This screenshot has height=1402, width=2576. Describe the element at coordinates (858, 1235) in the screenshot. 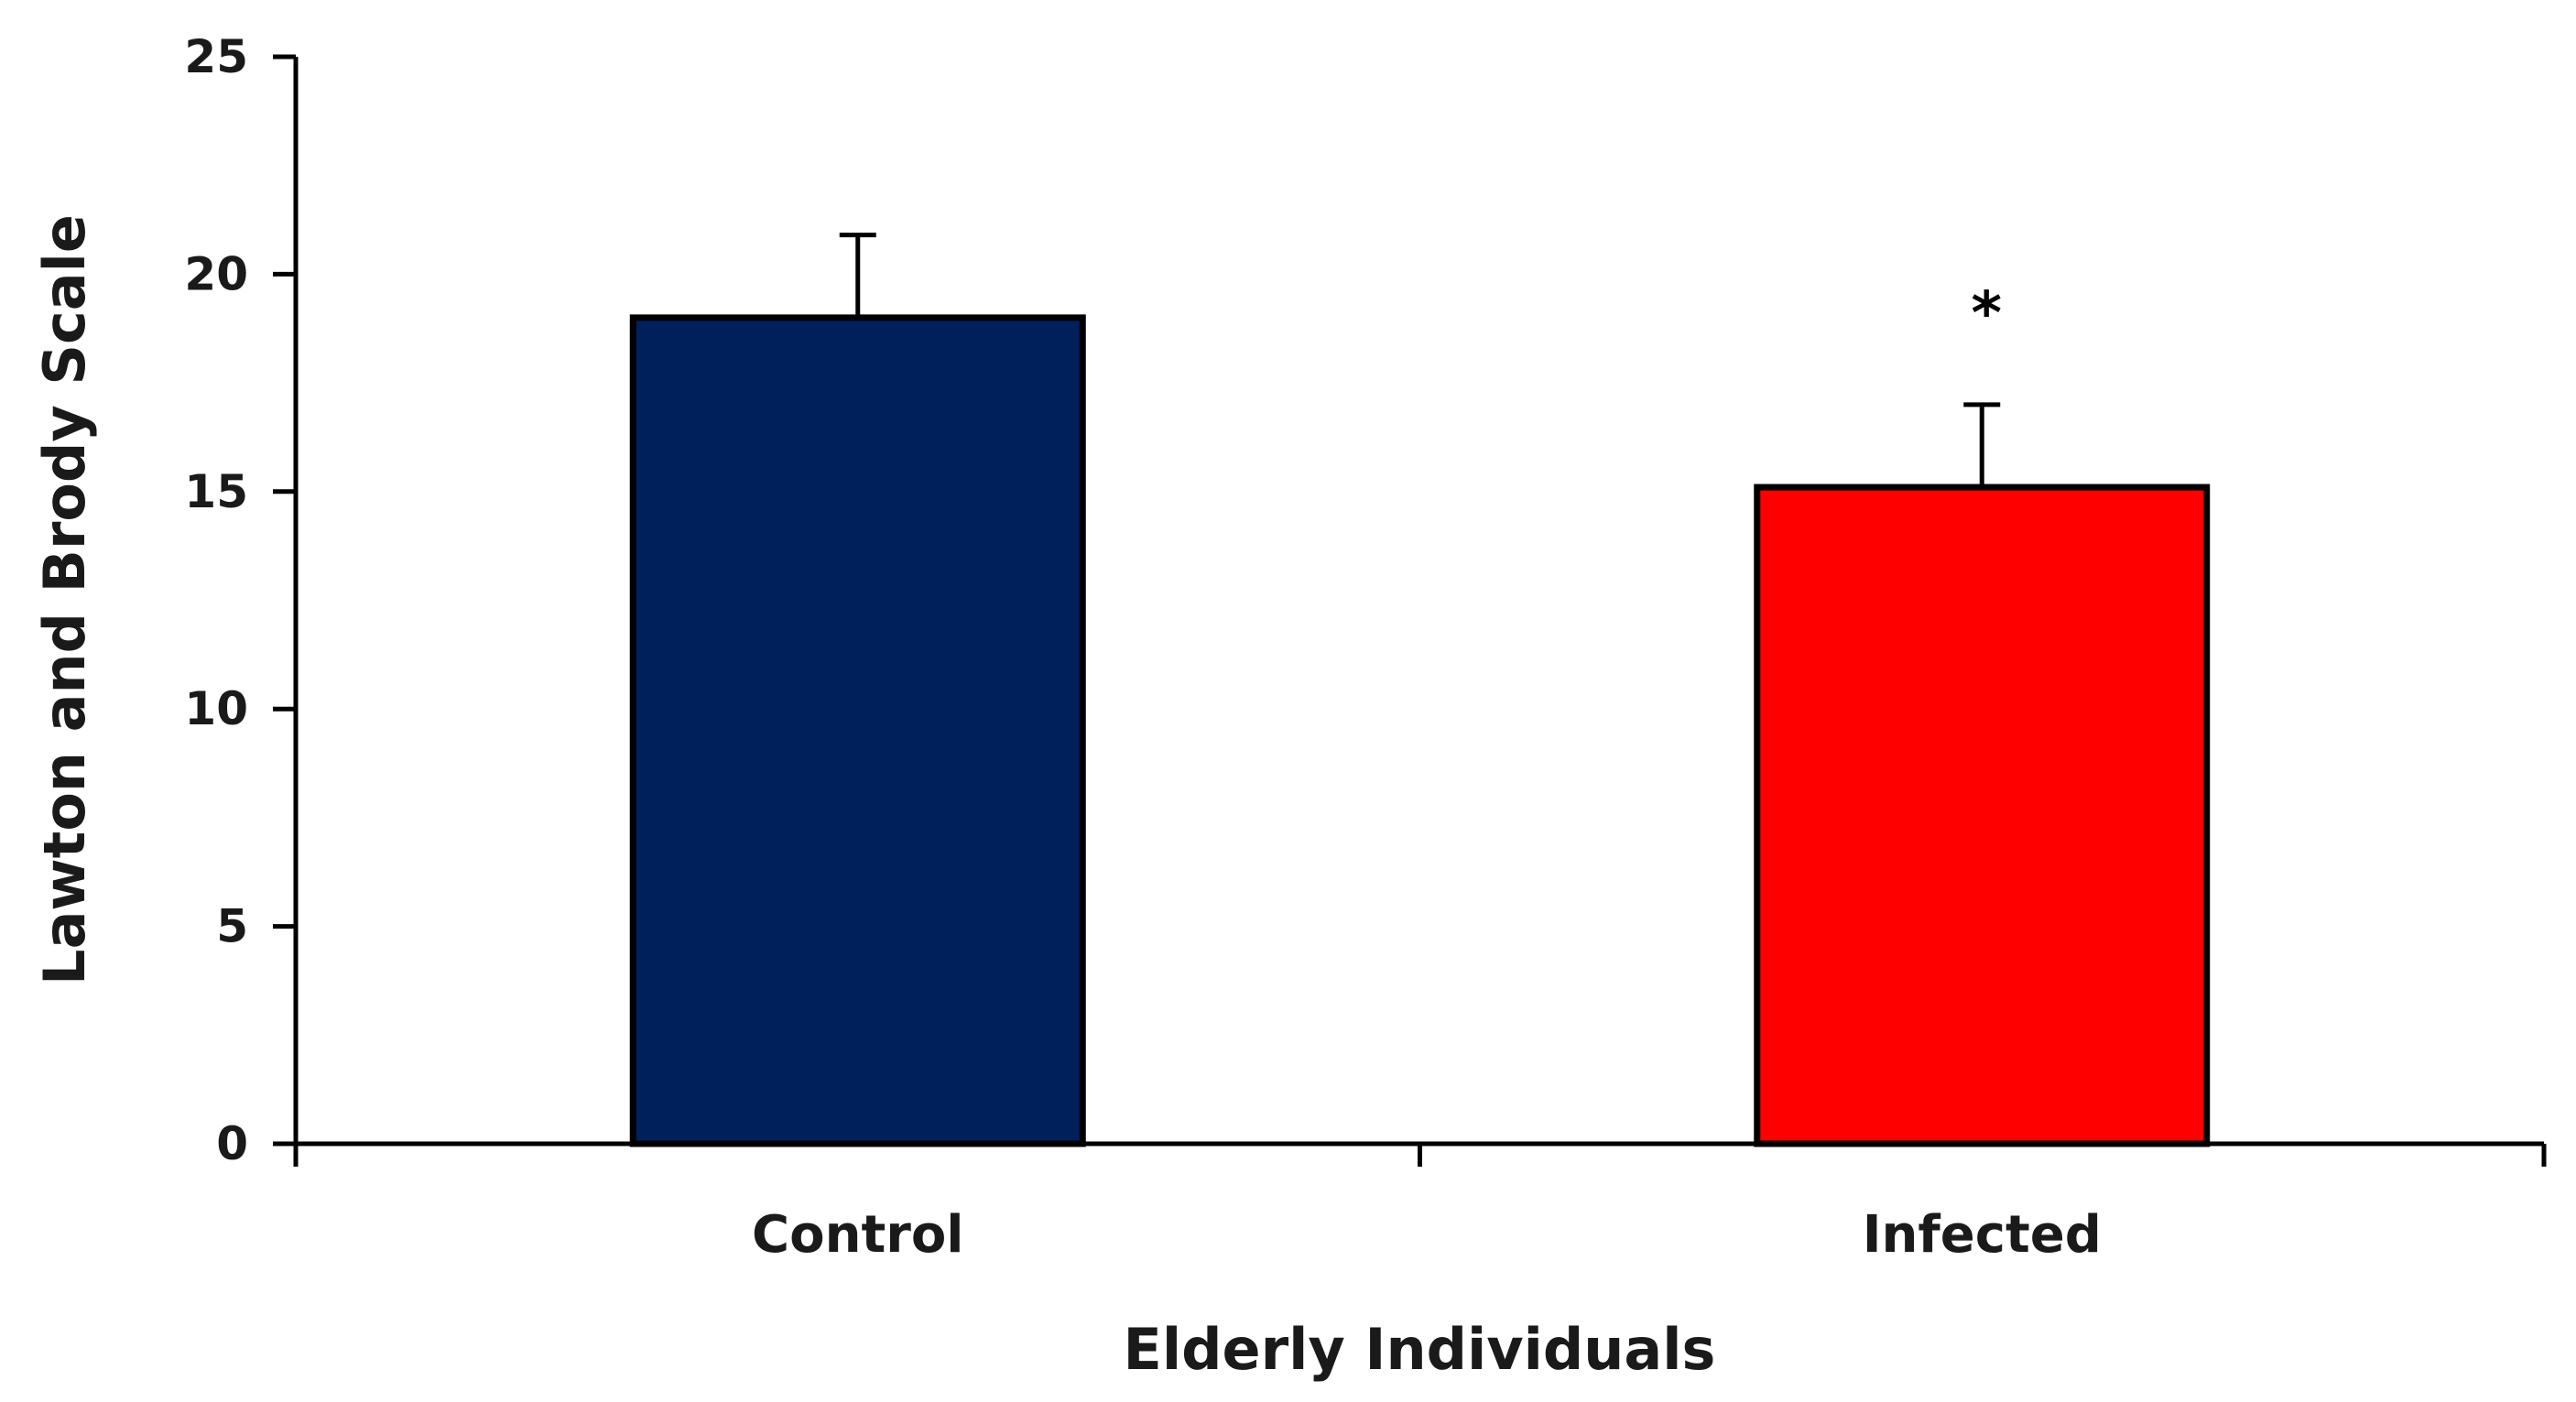

I see `x-tick-label-control: Control` at that location.